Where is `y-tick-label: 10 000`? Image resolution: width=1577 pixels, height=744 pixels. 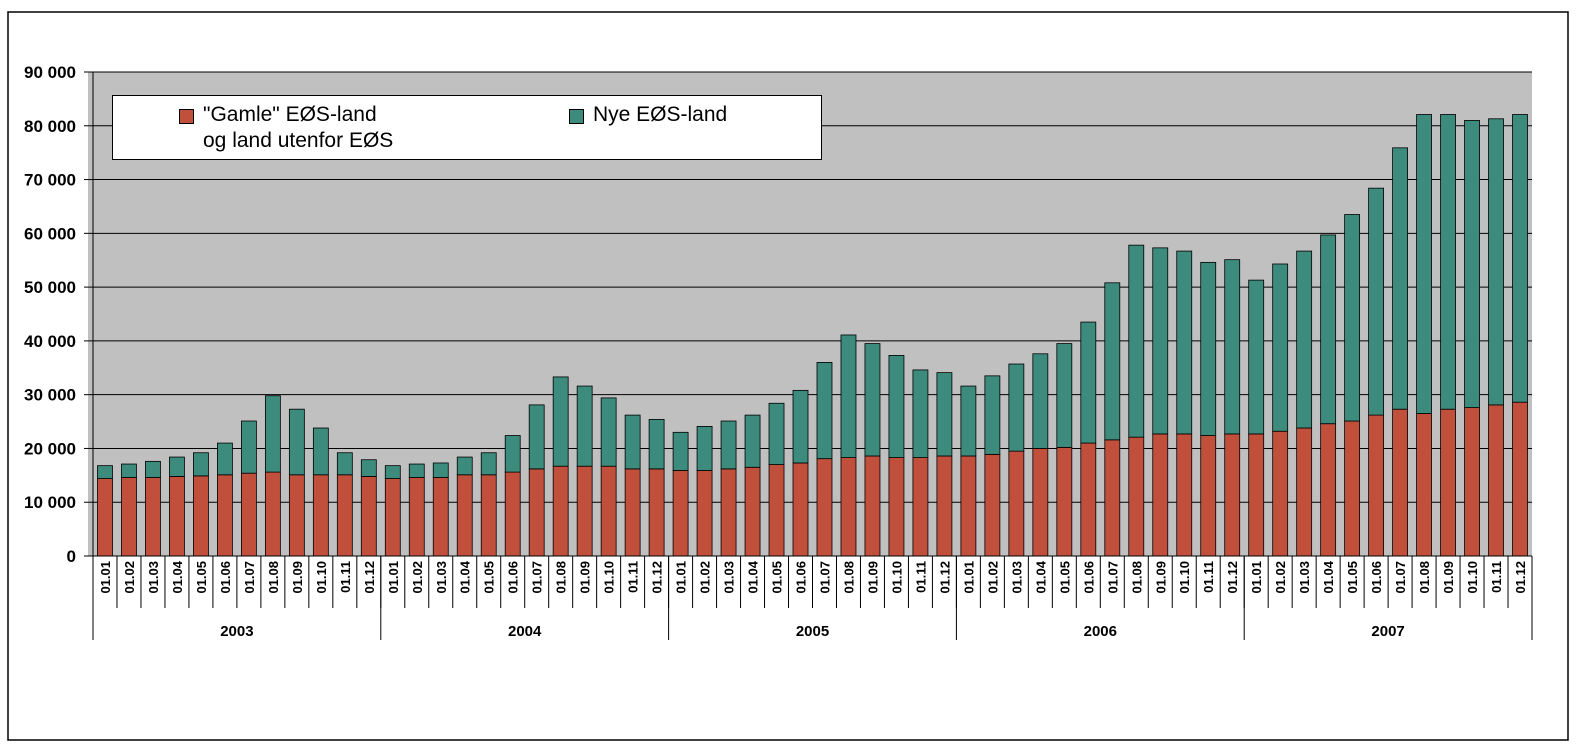 y-tick-label: 10 000 is located at coordinates (50, 502).